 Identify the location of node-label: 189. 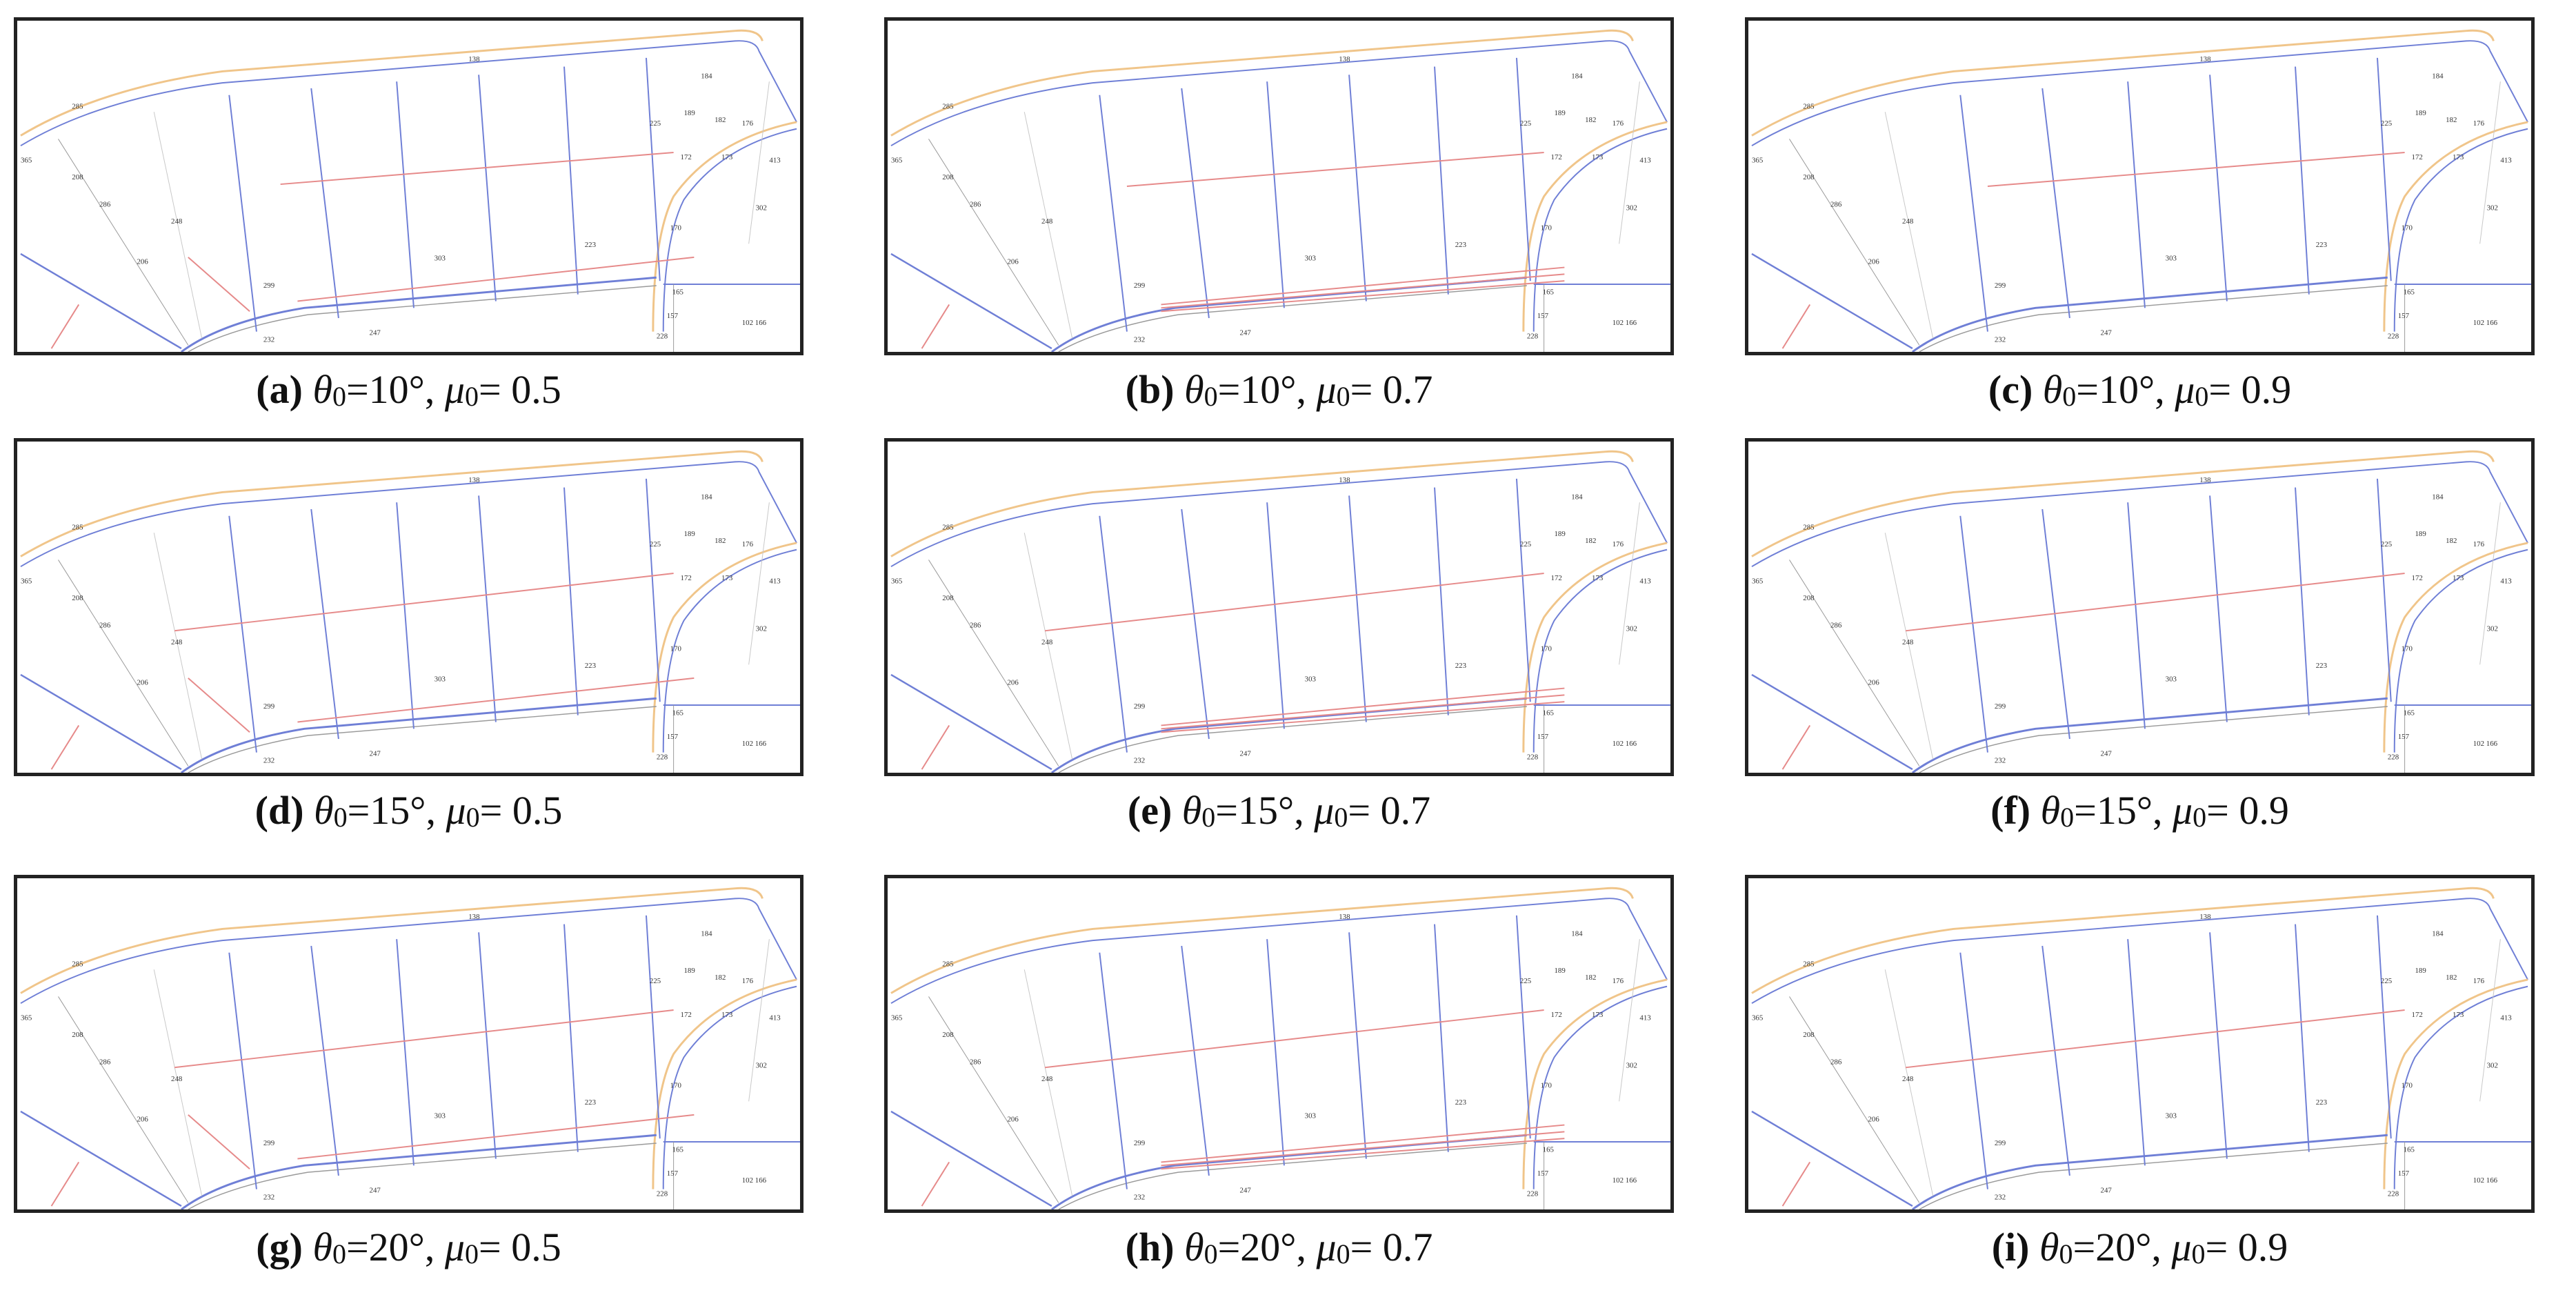
(689, 113).